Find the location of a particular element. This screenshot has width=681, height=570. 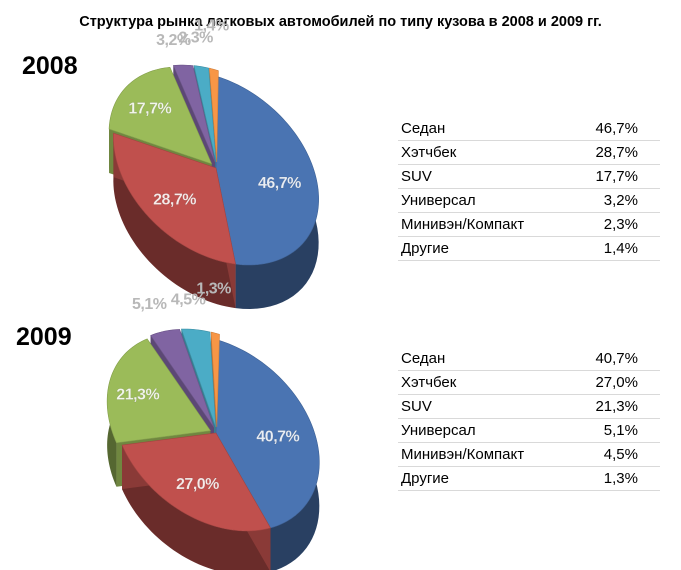

table-row: SUV 17,7% is located at coordinates (529, 176).